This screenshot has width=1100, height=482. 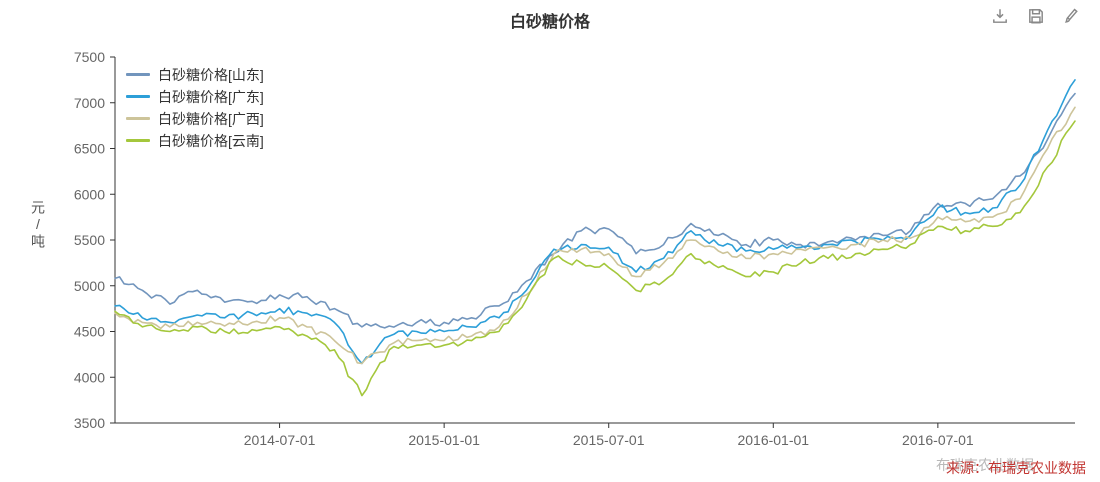 I want to click on y-tick-label: 7000, so click(x=89, y=103).